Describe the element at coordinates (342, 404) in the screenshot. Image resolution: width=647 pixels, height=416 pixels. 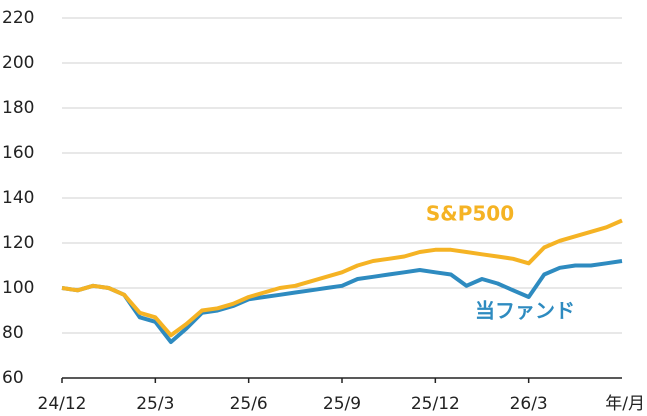
I see `x-tick-label: 25/9` at that location.